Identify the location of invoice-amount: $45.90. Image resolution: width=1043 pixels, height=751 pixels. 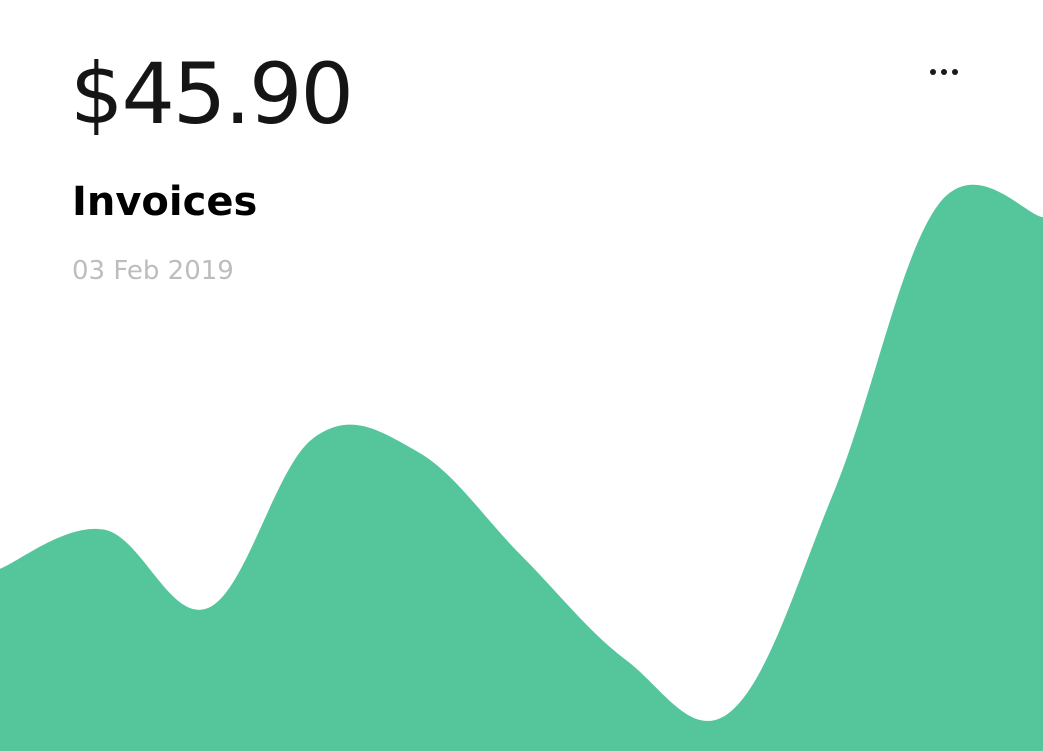
(212, 94).